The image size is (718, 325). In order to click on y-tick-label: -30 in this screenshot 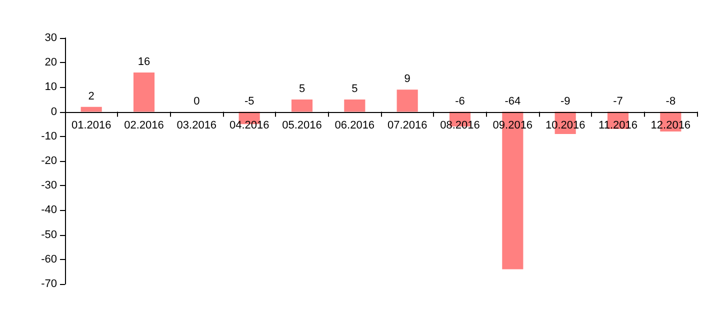, I will do `click(49, 186)`.